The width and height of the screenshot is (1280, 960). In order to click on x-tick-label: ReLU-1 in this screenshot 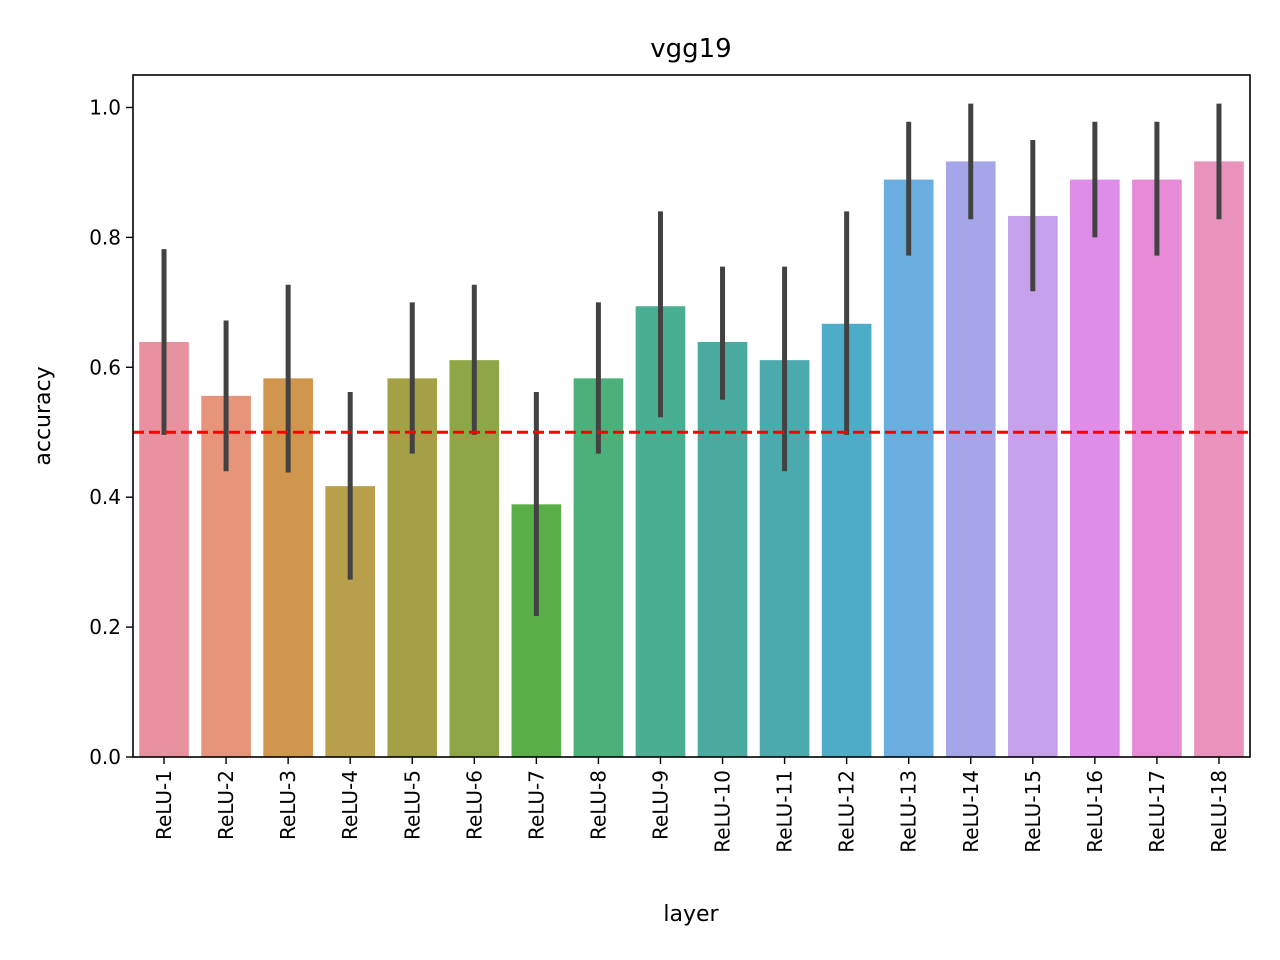, I will do `click(164, 805)`.